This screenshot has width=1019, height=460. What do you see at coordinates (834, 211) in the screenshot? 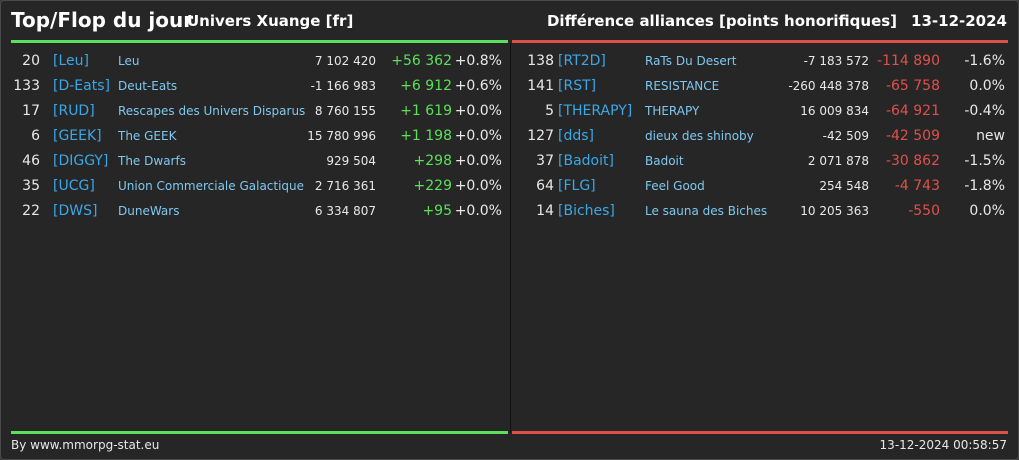
I see `alliance-points: 10 205 363` at bounding box center [834, 211].